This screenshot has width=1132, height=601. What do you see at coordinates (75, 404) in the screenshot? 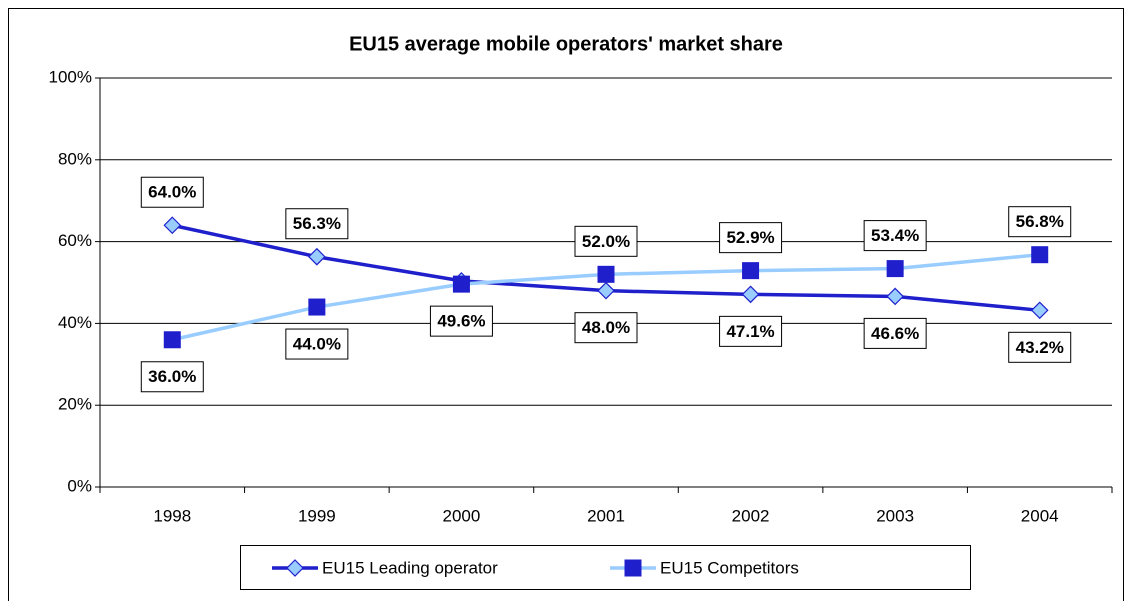
I see `y-tick-label: 20%` at bounding box center [75, 404].